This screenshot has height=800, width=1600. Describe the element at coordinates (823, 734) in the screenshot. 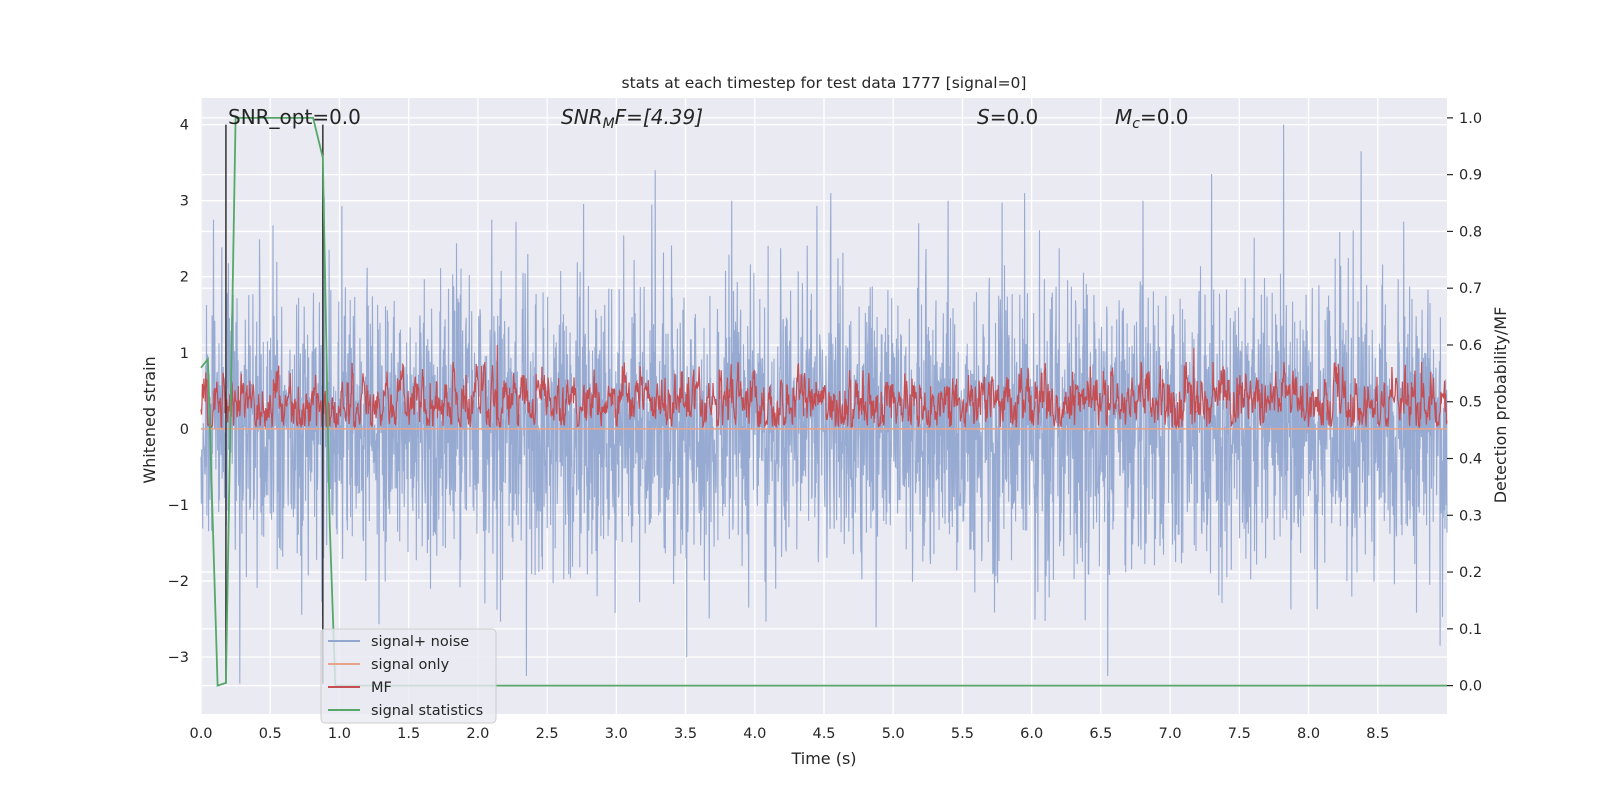

I see `x-tick-label: 4.5` at that location.